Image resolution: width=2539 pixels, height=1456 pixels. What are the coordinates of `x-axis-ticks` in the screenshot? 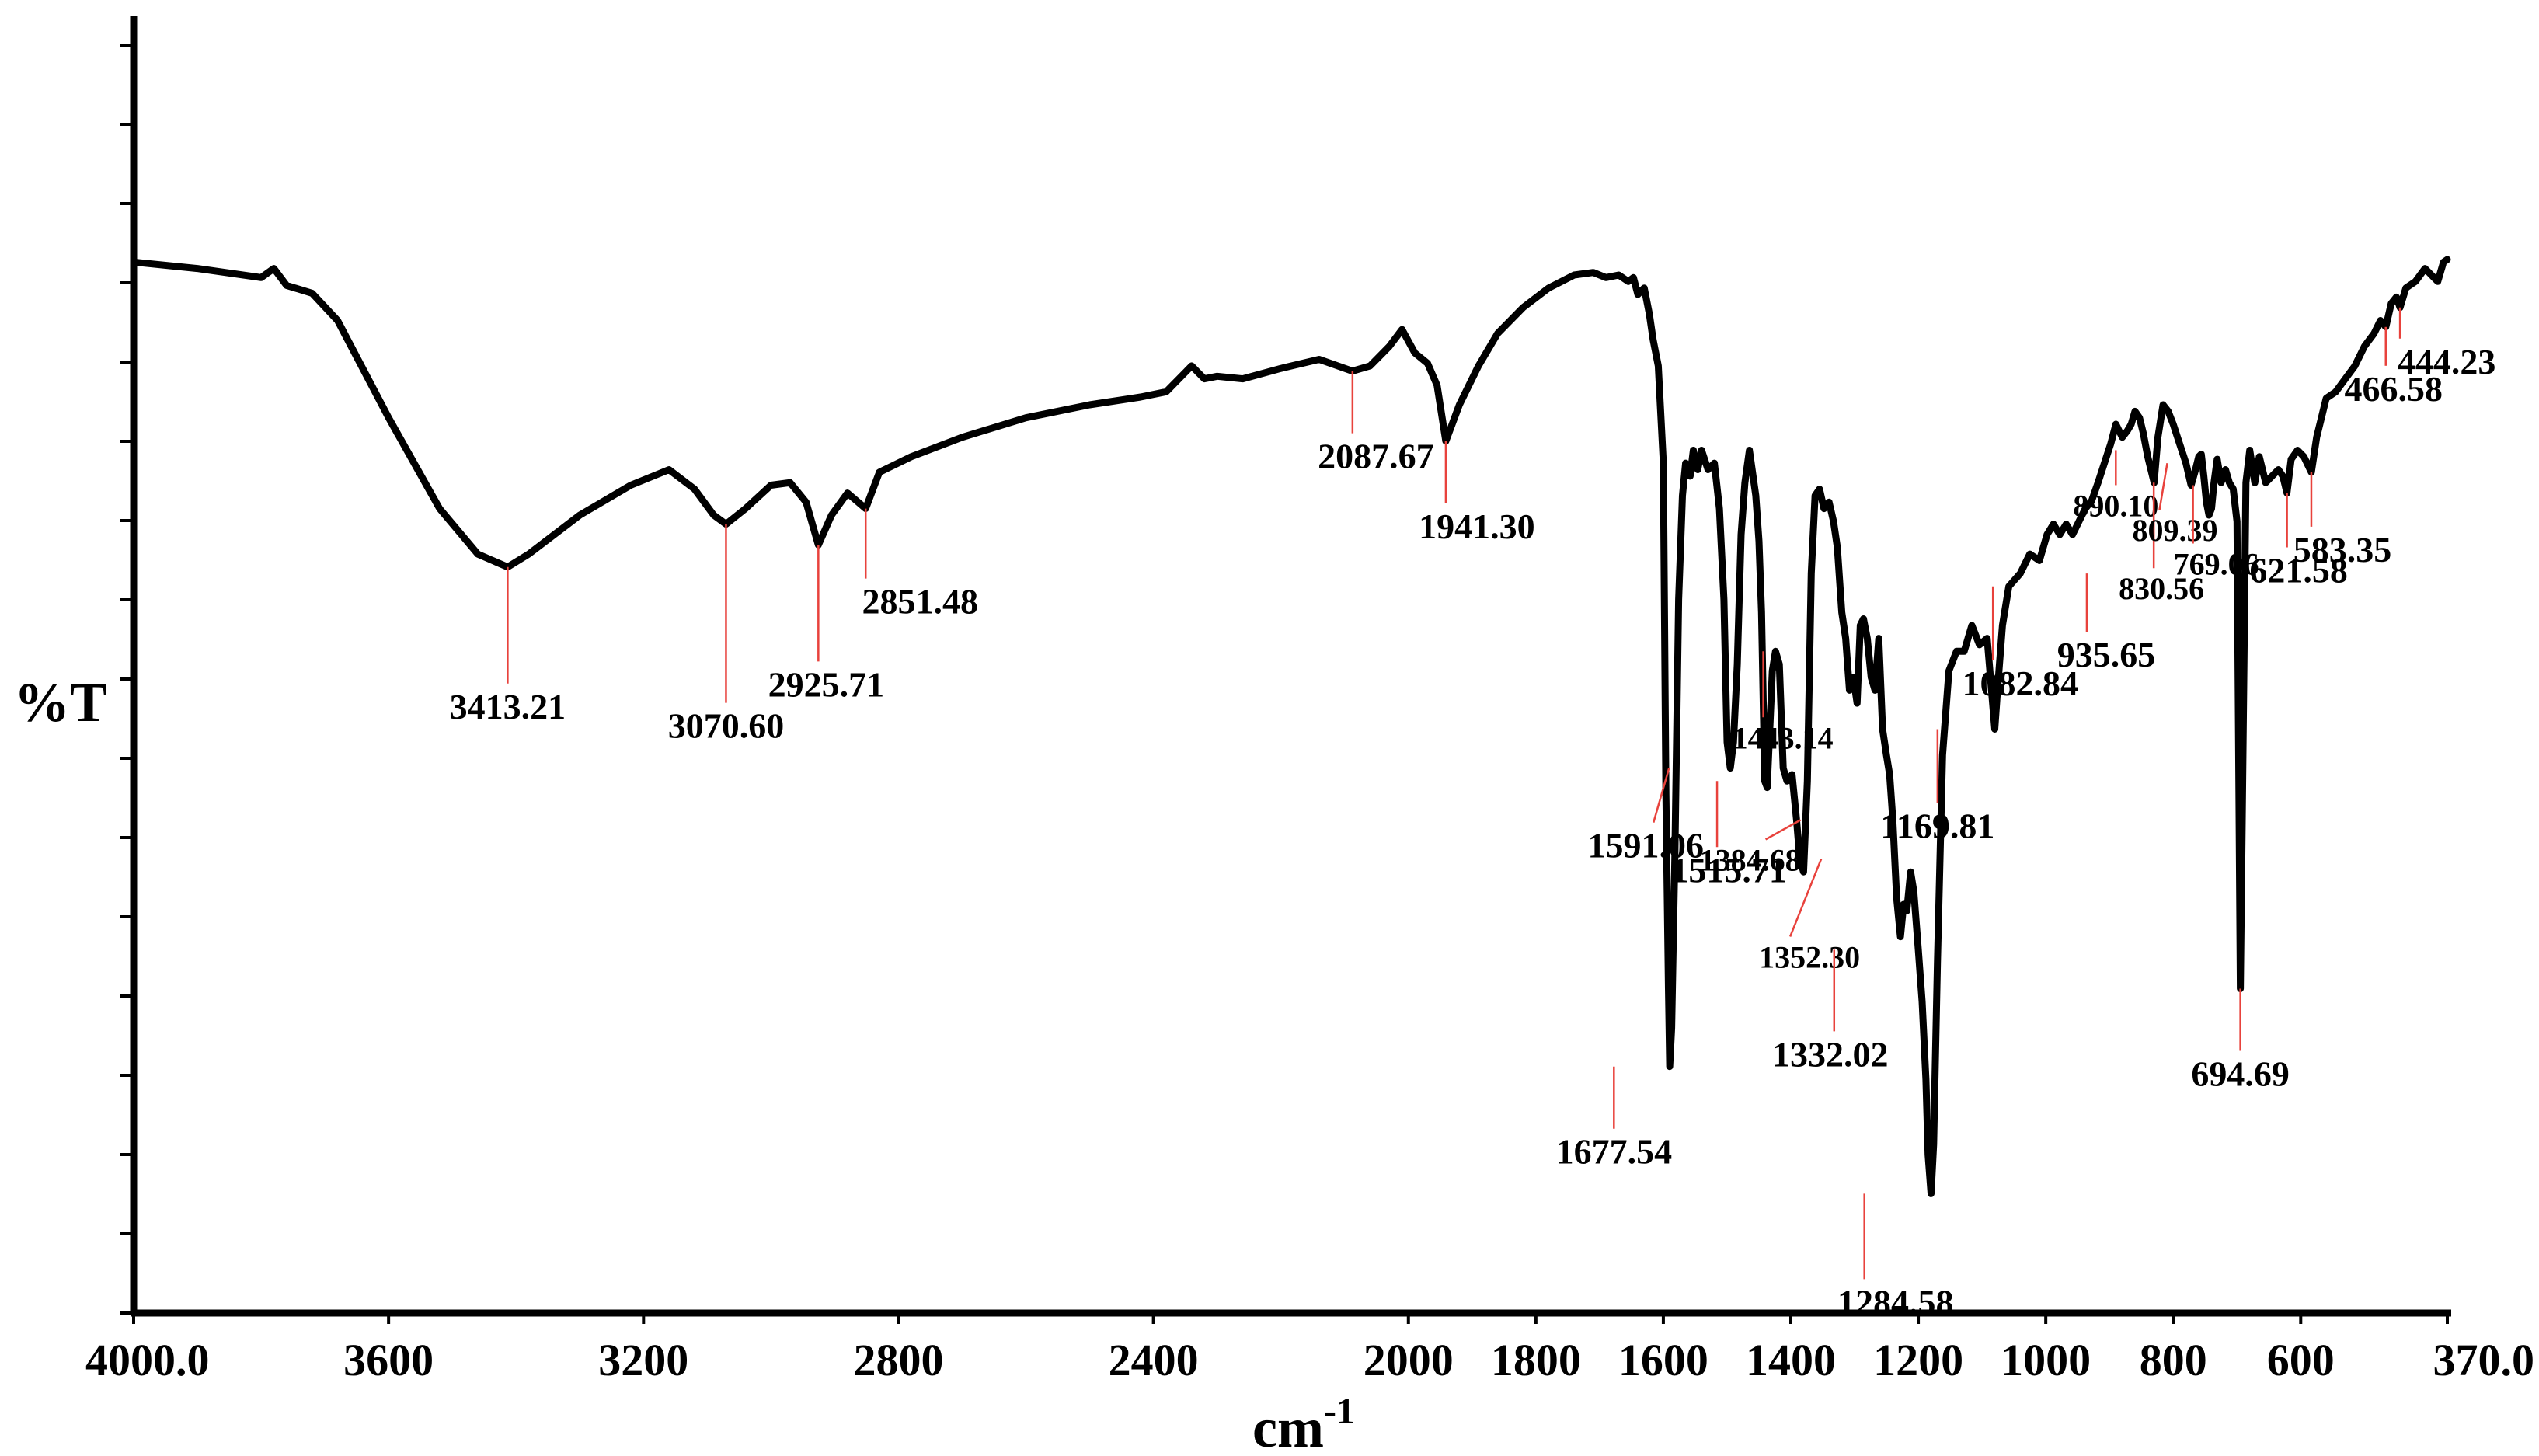 It's located at (1290, 1319).